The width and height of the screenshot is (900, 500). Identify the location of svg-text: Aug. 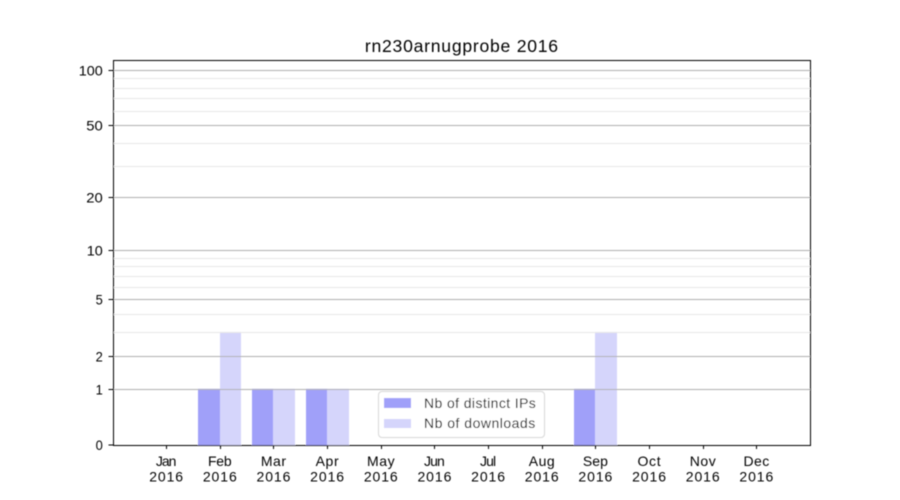
(542, 461).